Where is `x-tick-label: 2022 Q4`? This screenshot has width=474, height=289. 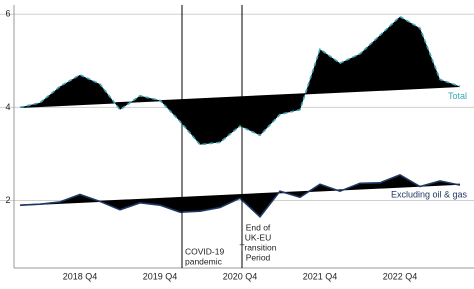 x-tick-label: 2022 Q4 is located at coordinates (400, 276).